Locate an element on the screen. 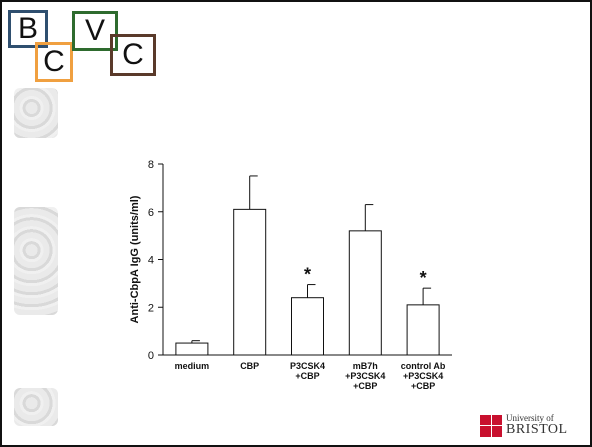 The image size is (592, 447). y-tick-label: 2 is located at coordinates (151, 308).